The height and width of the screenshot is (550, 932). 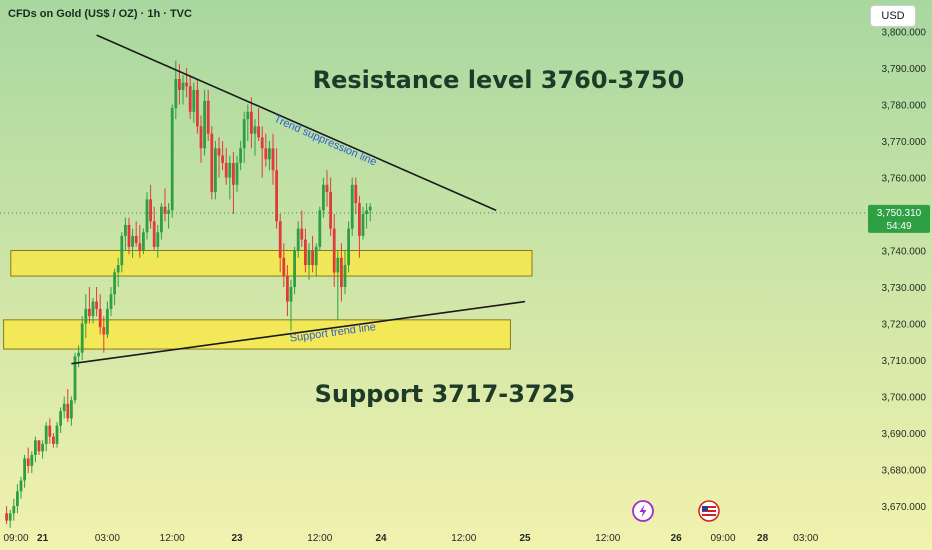 What do you see at coordinates (904, 33) in the screenshot?
I see `y-tick-label: 3,800.000` at bounding box center [904, 33].